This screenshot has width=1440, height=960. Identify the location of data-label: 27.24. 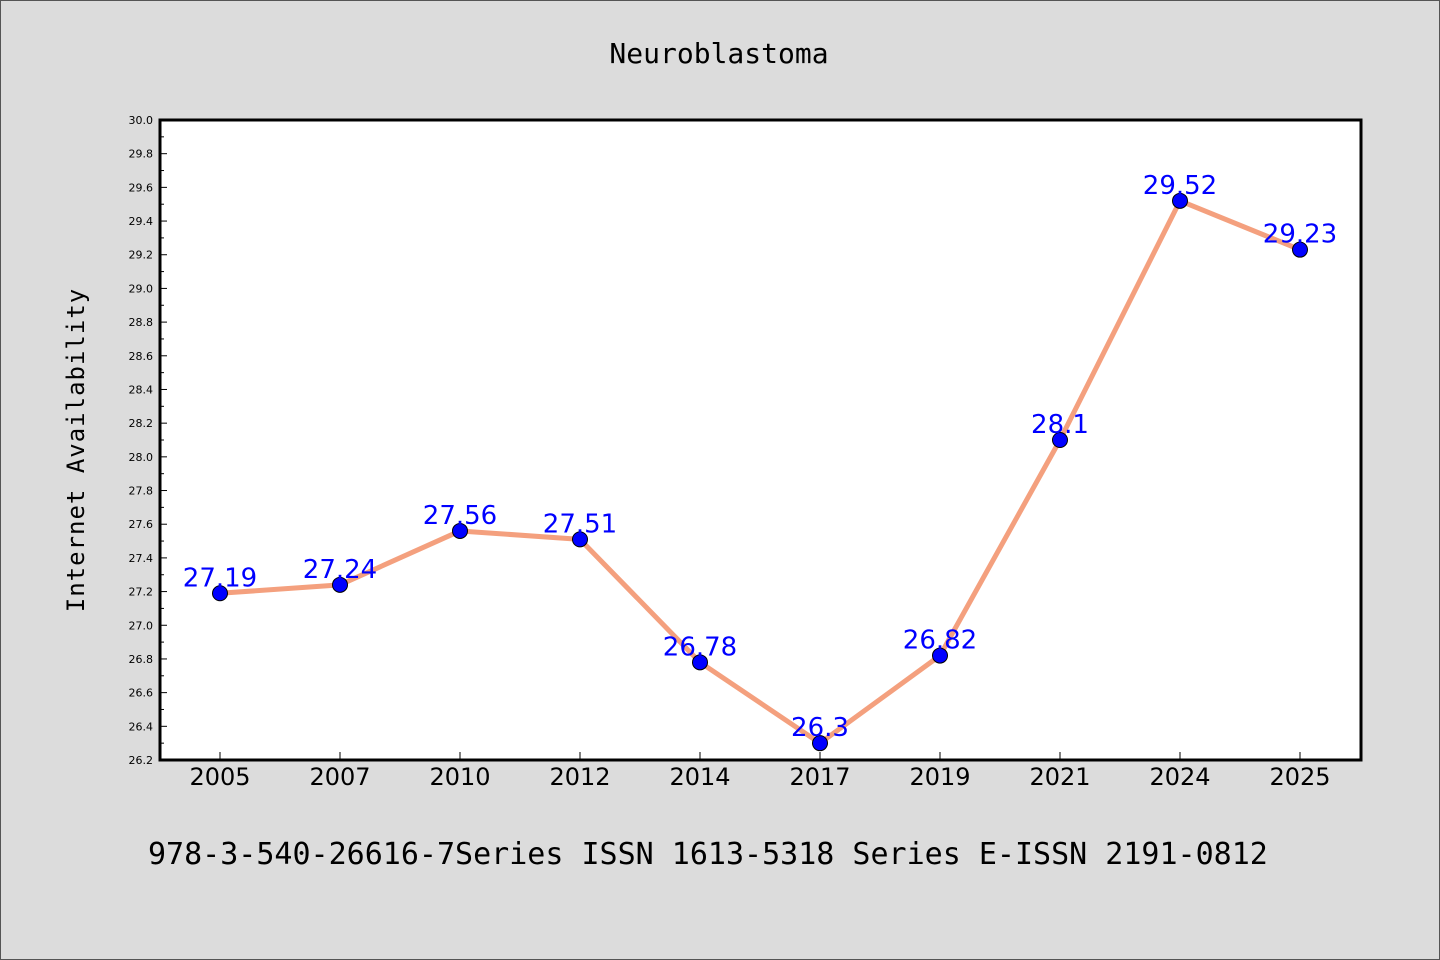
(340, 570).